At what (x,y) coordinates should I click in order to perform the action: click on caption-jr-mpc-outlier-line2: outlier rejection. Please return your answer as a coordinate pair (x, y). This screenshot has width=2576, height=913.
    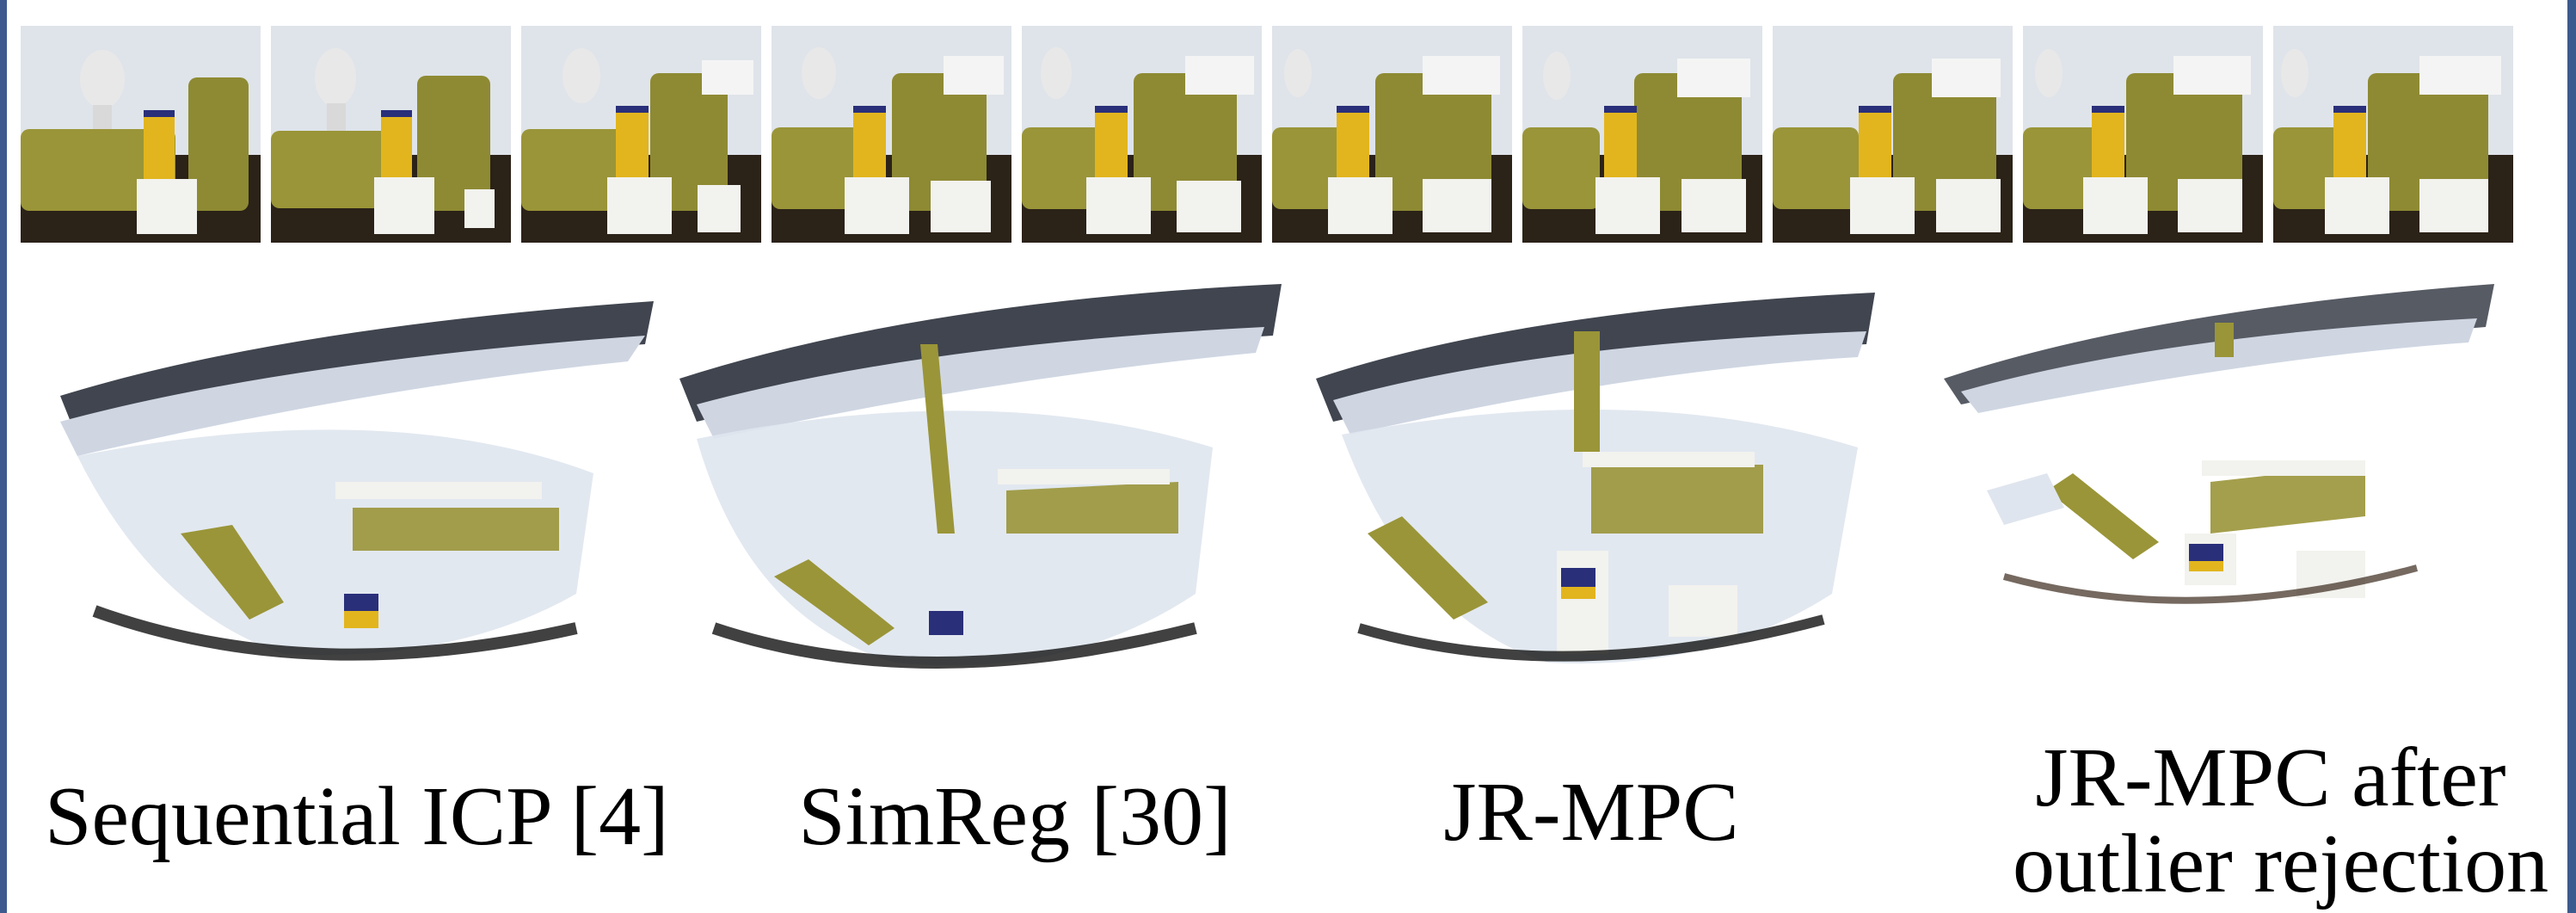
    Looking at the image, I should click on (2281, 863).